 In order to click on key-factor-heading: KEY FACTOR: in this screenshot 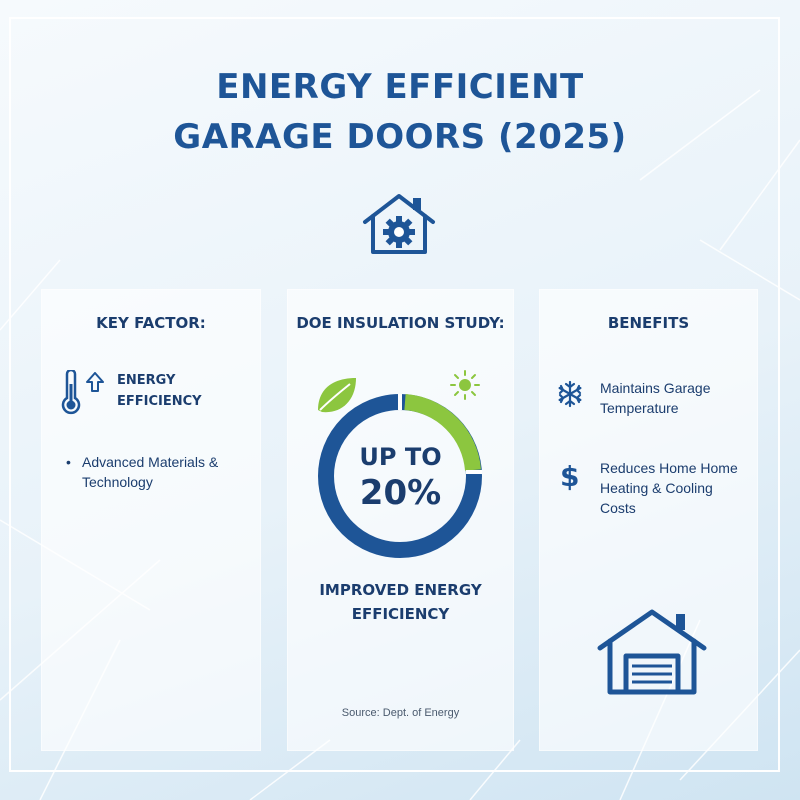, I will do `click(151, 323)`.